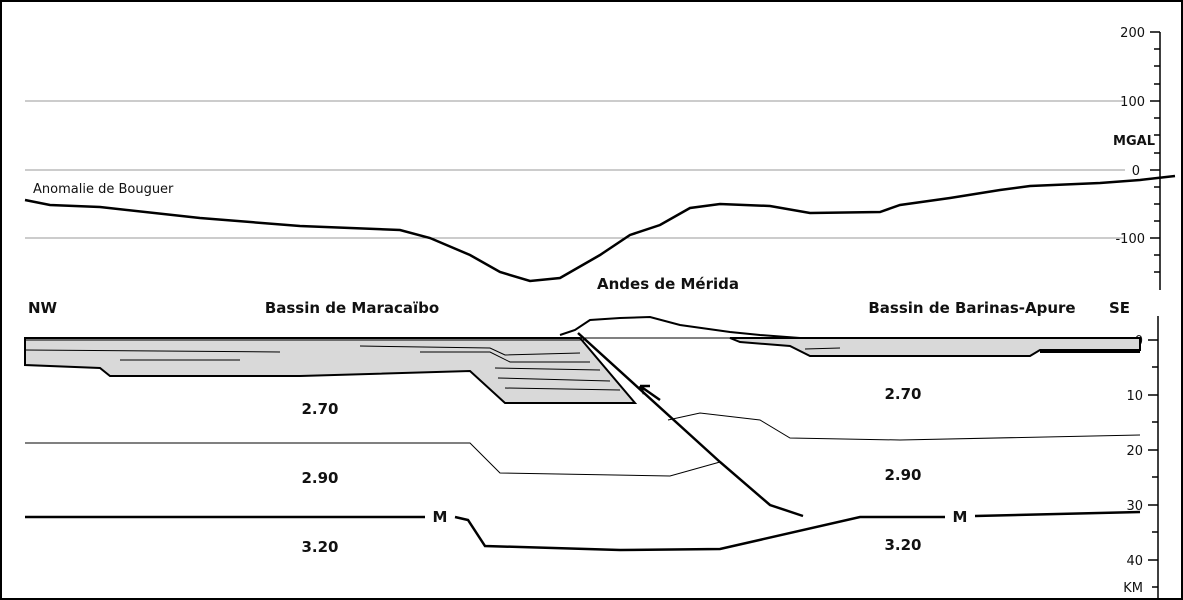 This screenshot has height=600, width=1183. I want to click on maracaibo-sediments, so click(331, 370).